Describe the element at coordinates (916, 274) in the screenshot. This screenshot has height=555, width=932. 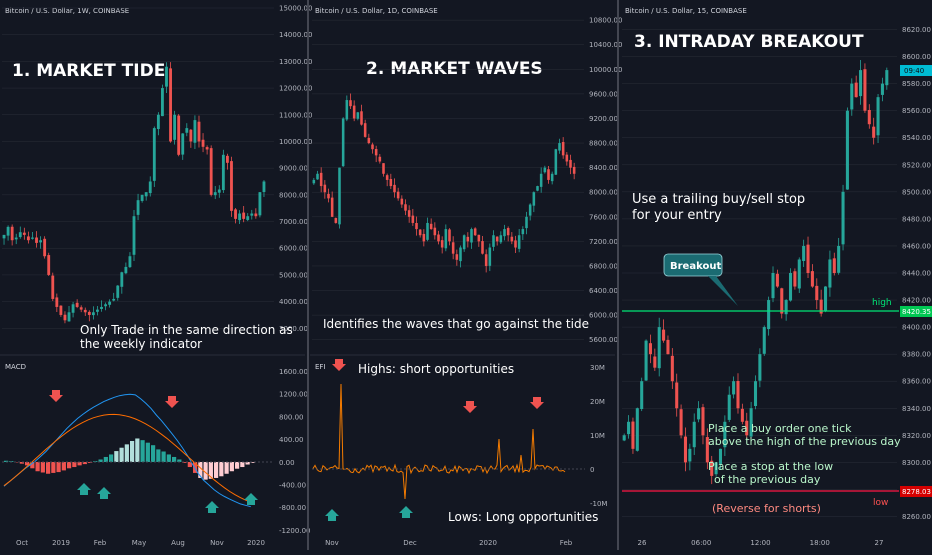
I see `y-tick-label: 8440.00` at that location.